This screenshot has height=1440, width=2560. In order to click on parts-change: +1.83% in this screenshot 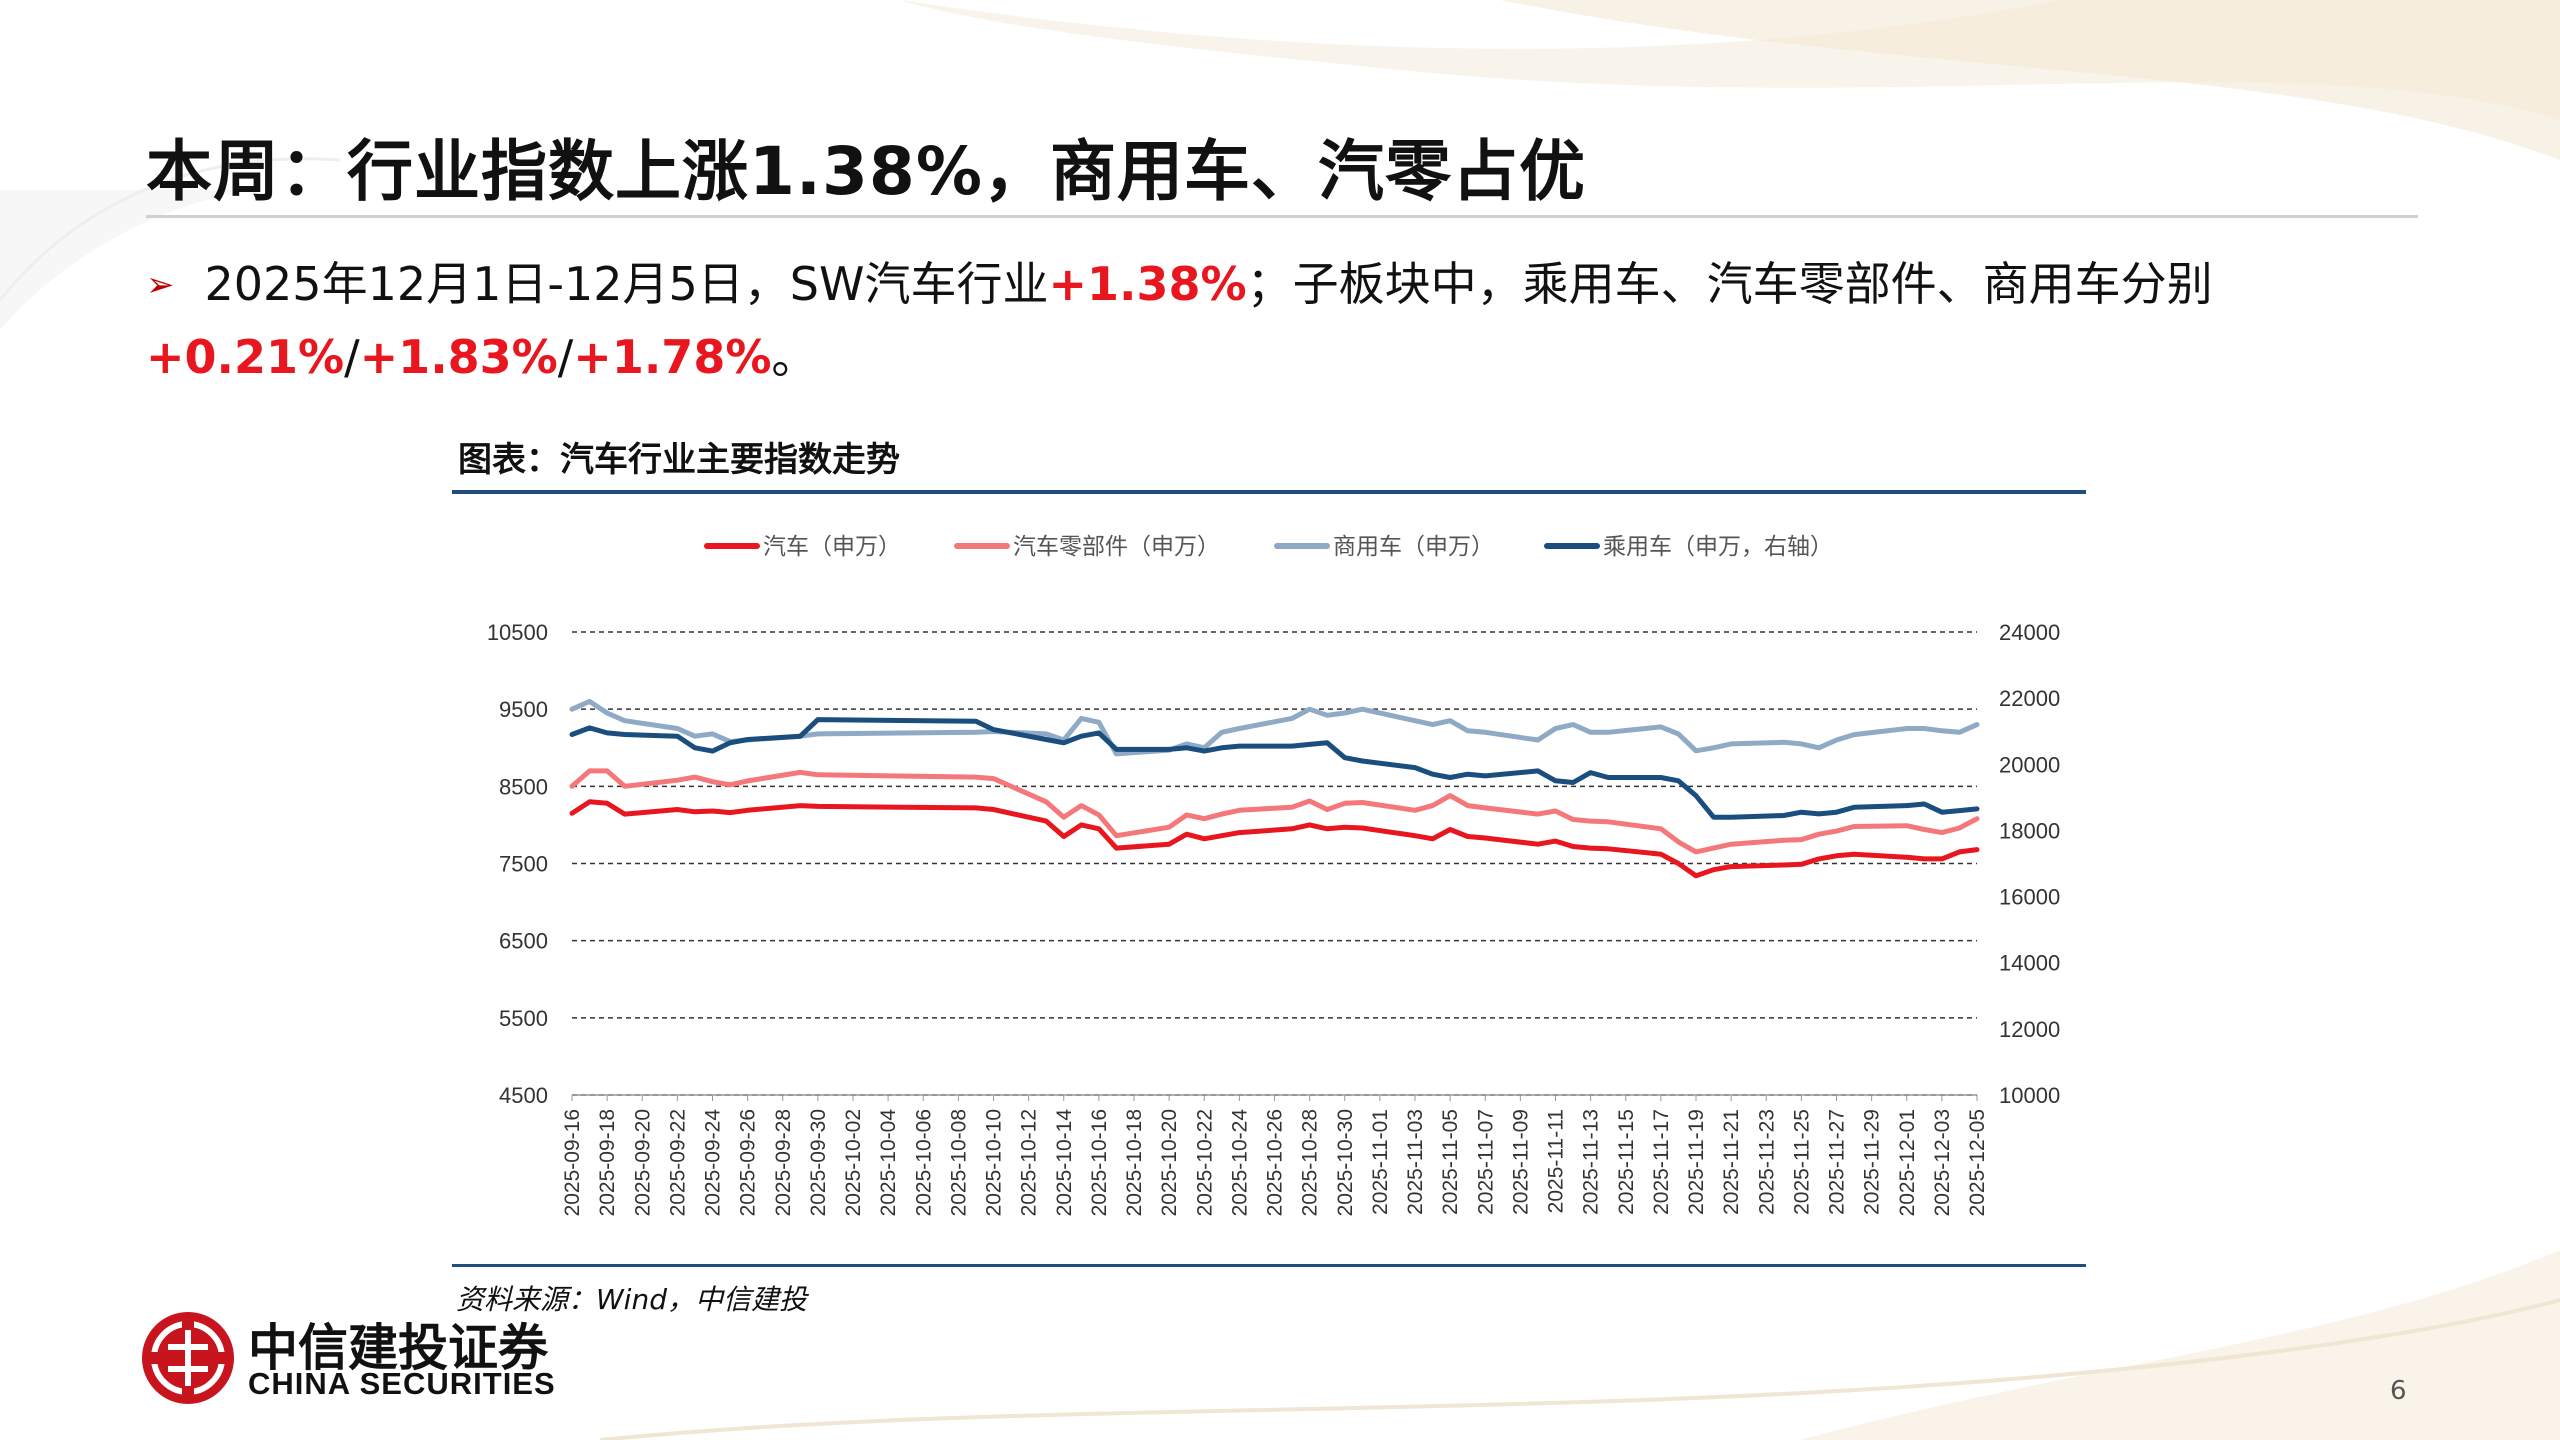, I will do `click(458, 357)`.